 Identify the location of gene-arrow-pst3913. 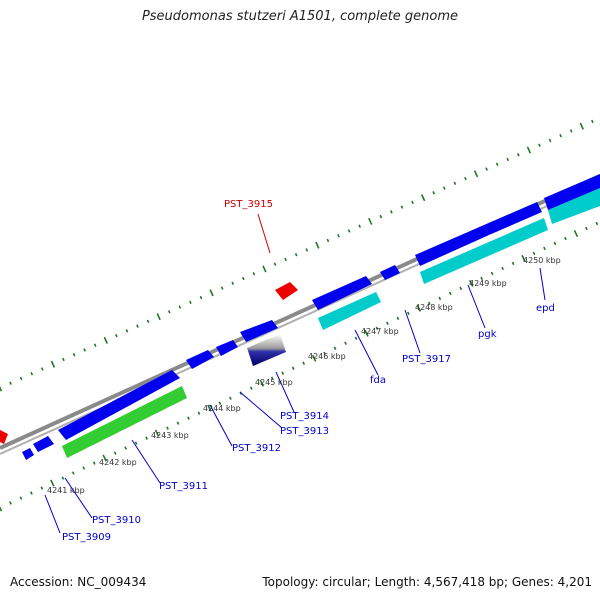
(227, 348).